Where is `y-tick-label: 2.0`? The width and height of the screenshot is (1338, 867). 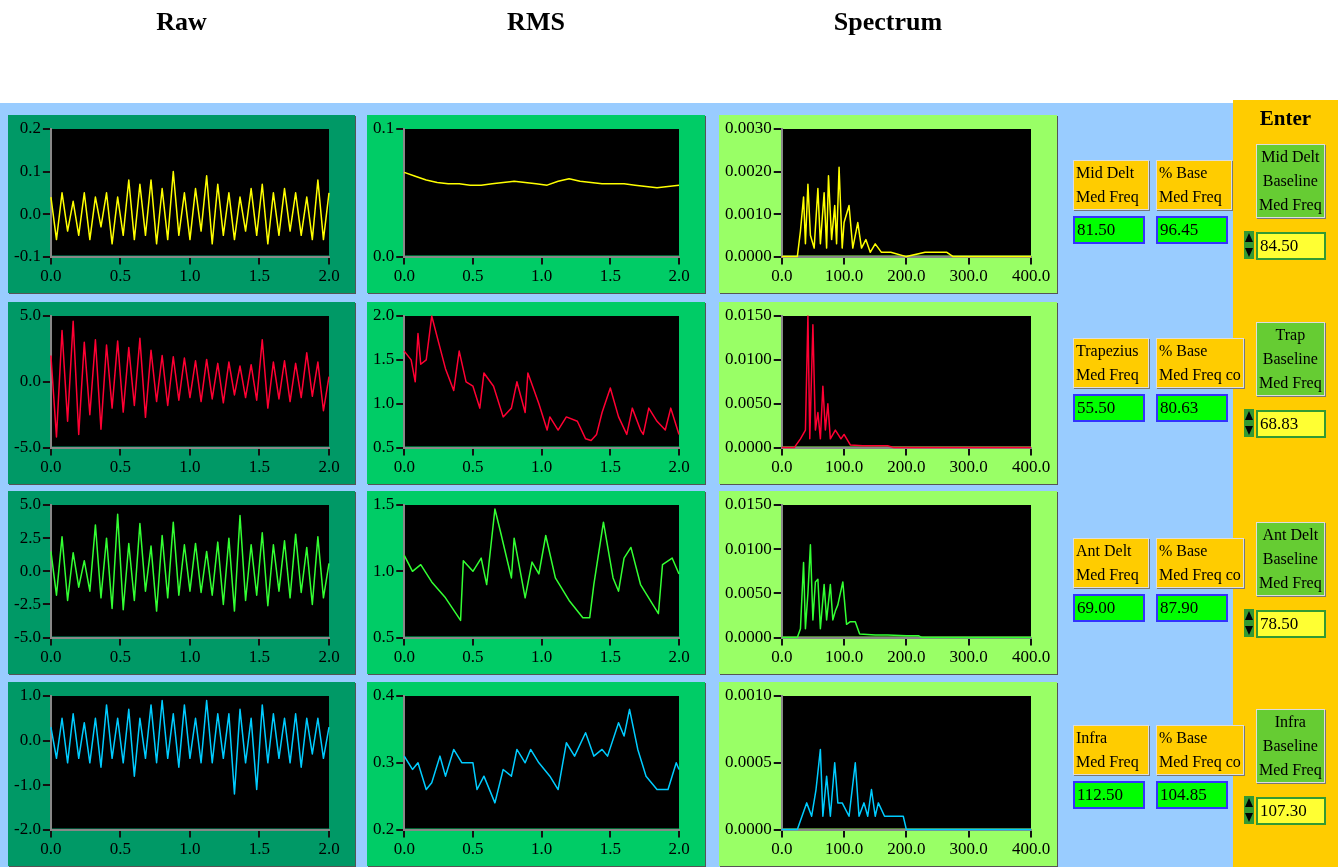 y-tick-label: 2.0 is located at coordinates (384, 315).